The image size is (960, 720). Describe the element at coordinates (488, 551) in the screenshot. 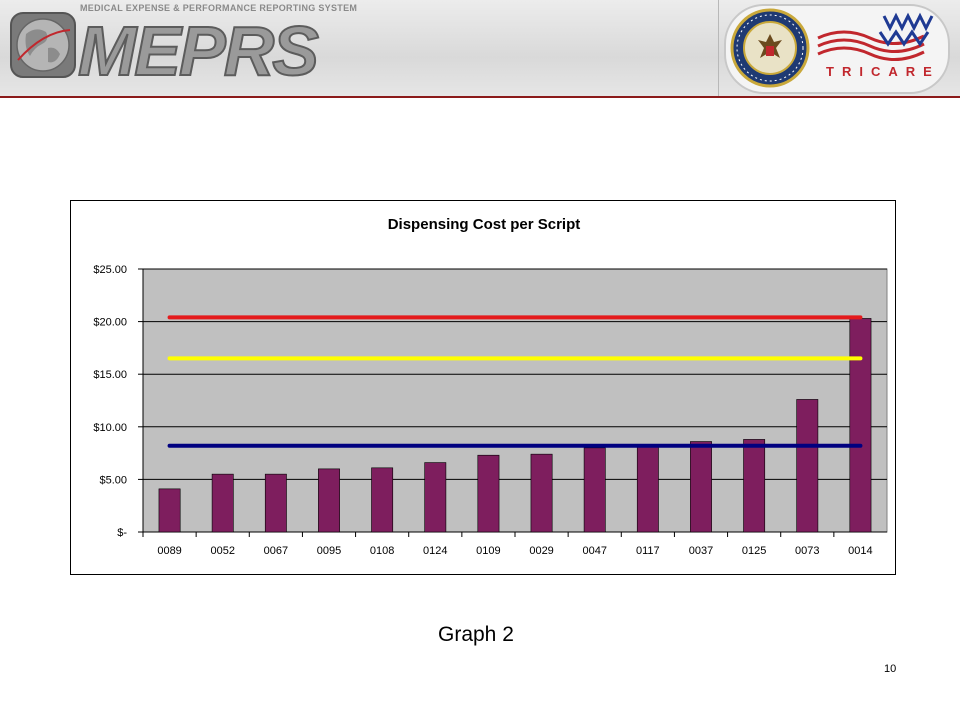

I see `x-tick-label: 0109` at that location.